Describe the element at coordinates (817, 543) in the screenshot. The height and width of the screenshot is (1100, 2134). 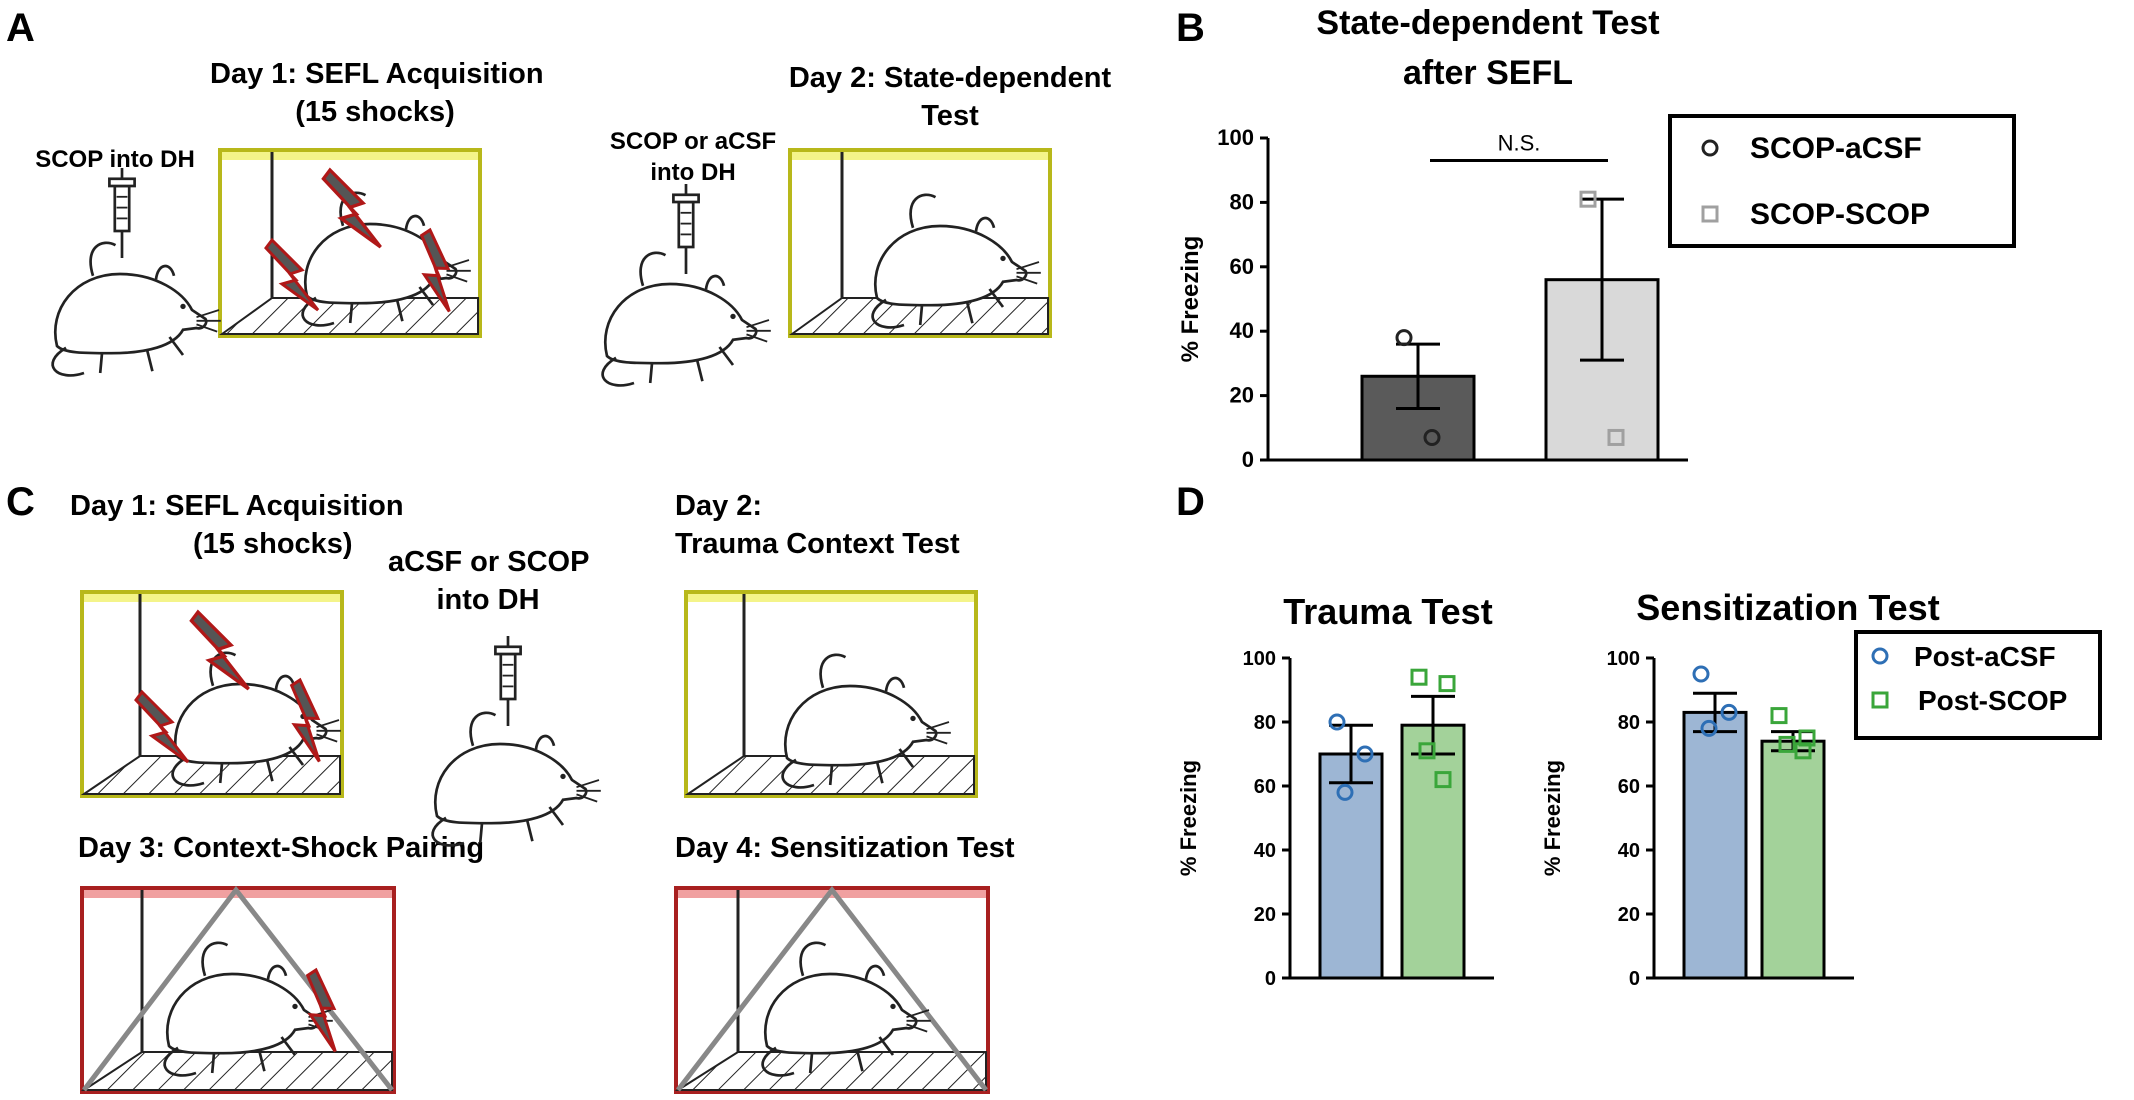
I see `panel-c-day2-sub: Trauma Context Test` at that location.